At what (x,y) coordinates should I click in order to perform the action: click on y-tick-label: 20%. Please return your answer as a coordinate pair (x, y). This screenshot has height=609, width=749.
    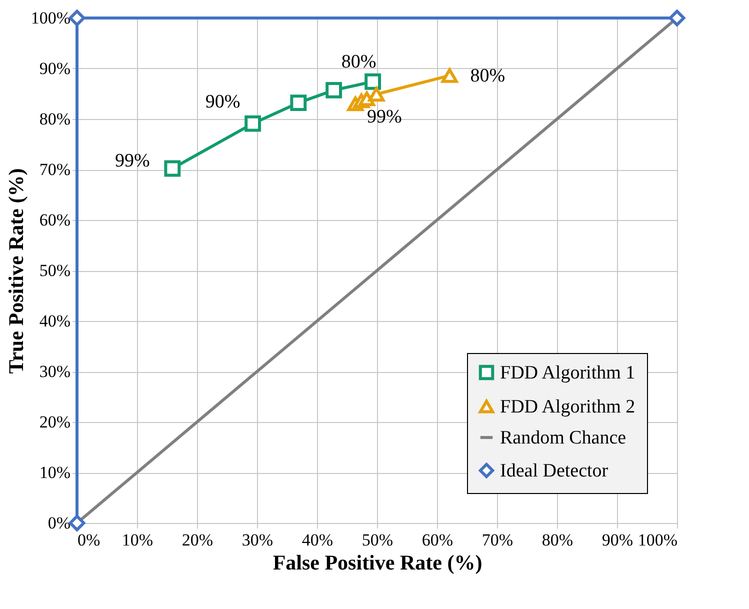
    Looking at the image, I should click on (54, 422).